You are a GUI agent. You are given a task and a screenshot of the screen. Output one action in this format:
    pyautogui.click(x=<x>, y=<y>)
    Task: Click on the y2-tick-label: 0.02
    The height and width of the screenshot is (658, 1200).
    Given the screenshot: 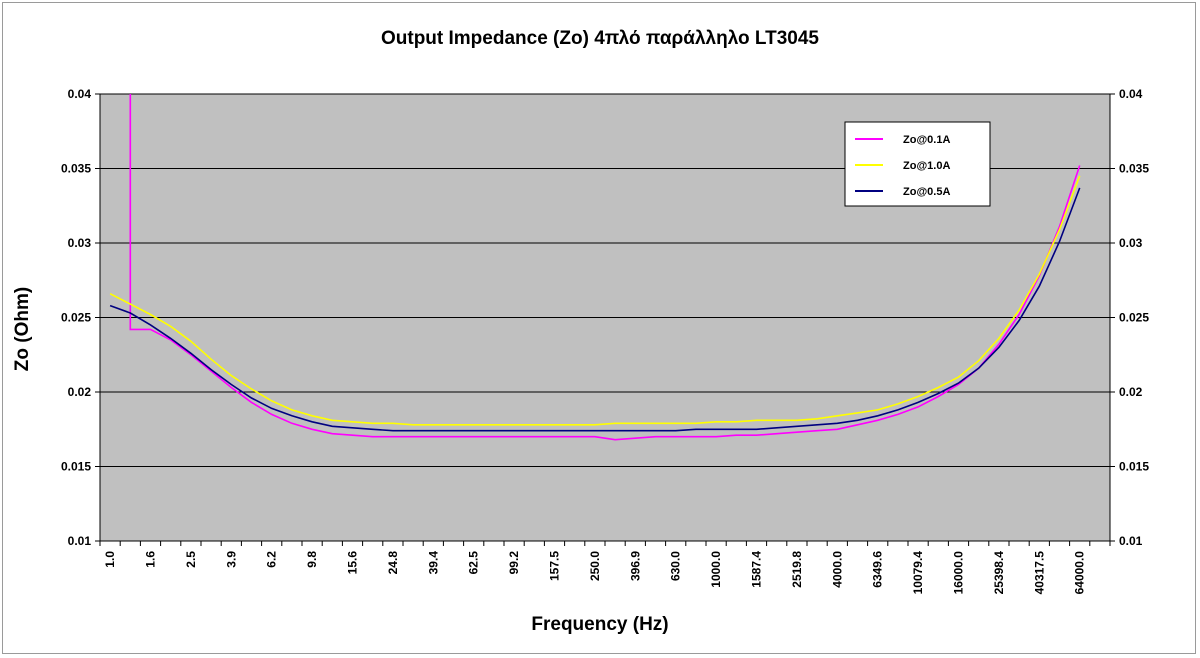 What is the action you would take?
    pyautogui.click(x=1131, y=392)
    